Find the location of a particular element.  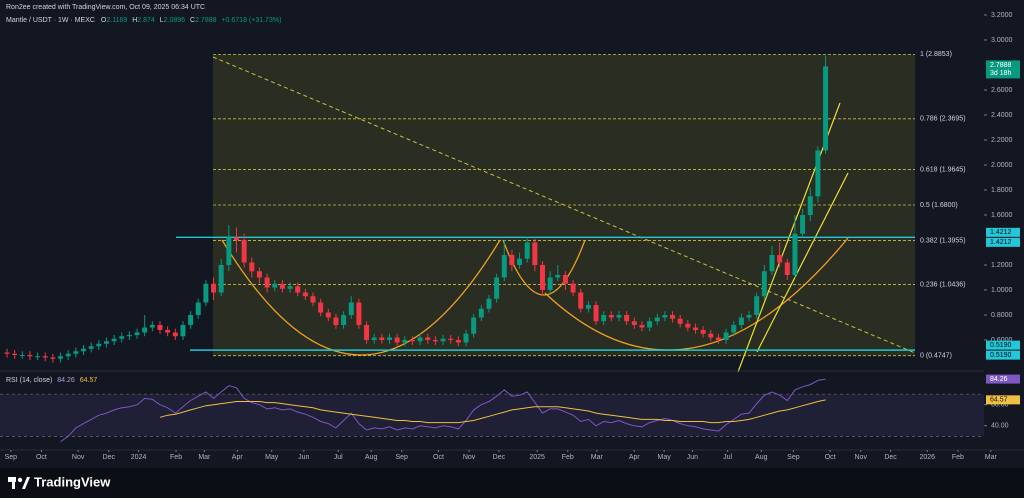

brand-logo is located at coordinates (19, 483).